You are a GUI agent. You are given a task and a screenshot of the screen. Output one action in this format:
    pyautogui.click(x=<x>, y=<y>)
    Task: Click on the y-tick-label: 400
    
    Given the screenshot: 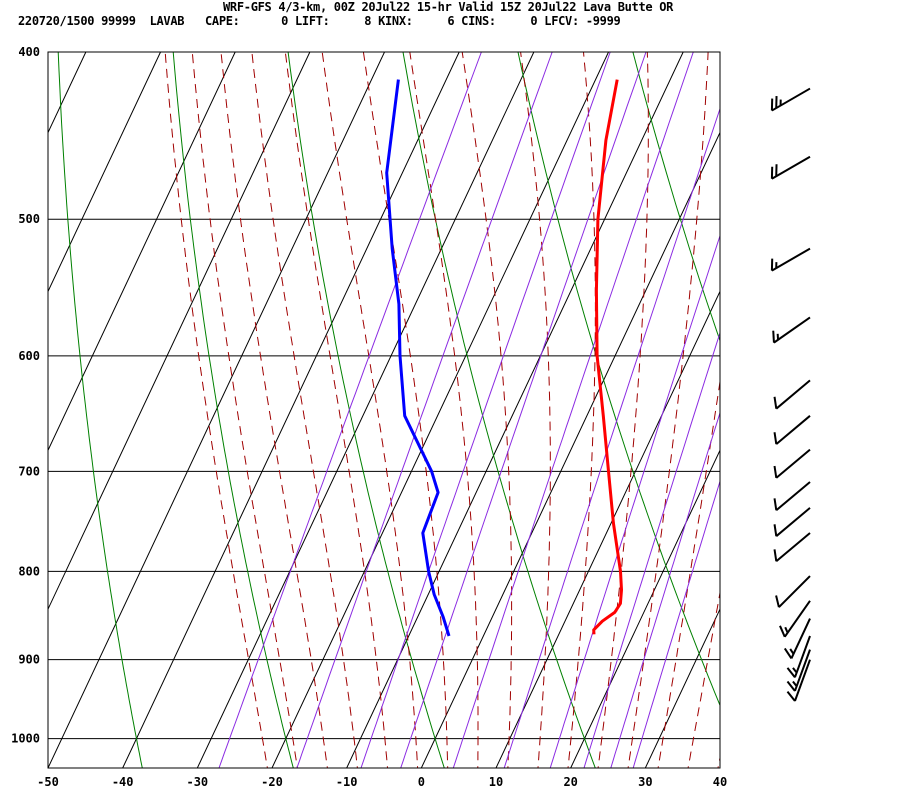 What is the action you would take?
    pyautogui.click(x=29, y=52)
    